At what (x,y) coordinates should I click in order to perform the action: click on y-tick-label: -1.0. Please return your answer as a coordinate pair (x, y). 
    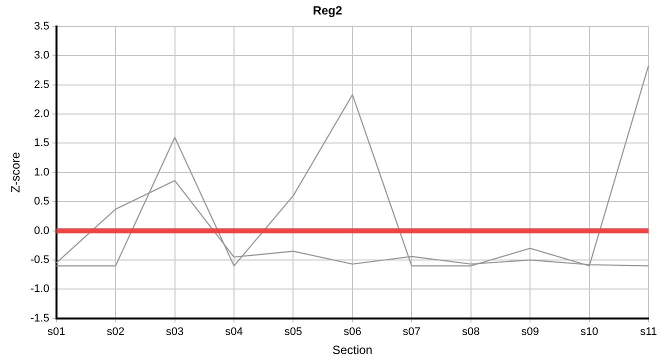
    Looking at the image, I should click on (40, 289).